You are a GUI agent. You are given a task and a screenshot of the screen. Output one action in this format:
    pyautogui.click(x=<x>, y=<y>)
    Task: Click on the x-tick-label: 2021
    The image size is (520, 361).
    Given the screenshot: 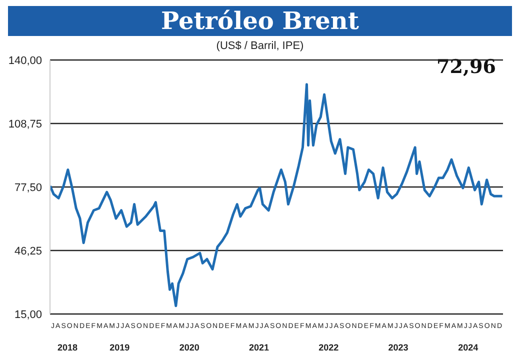 What is the action you would take?
    pyautogui.click(x=259, y=347)
    